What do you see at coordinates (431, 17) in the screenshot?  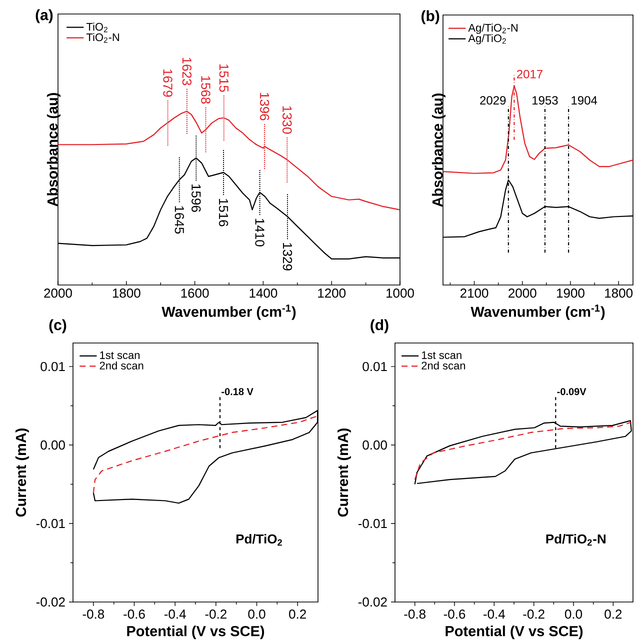 I see `chart-title: (b)` at bounding box center [431, 17].